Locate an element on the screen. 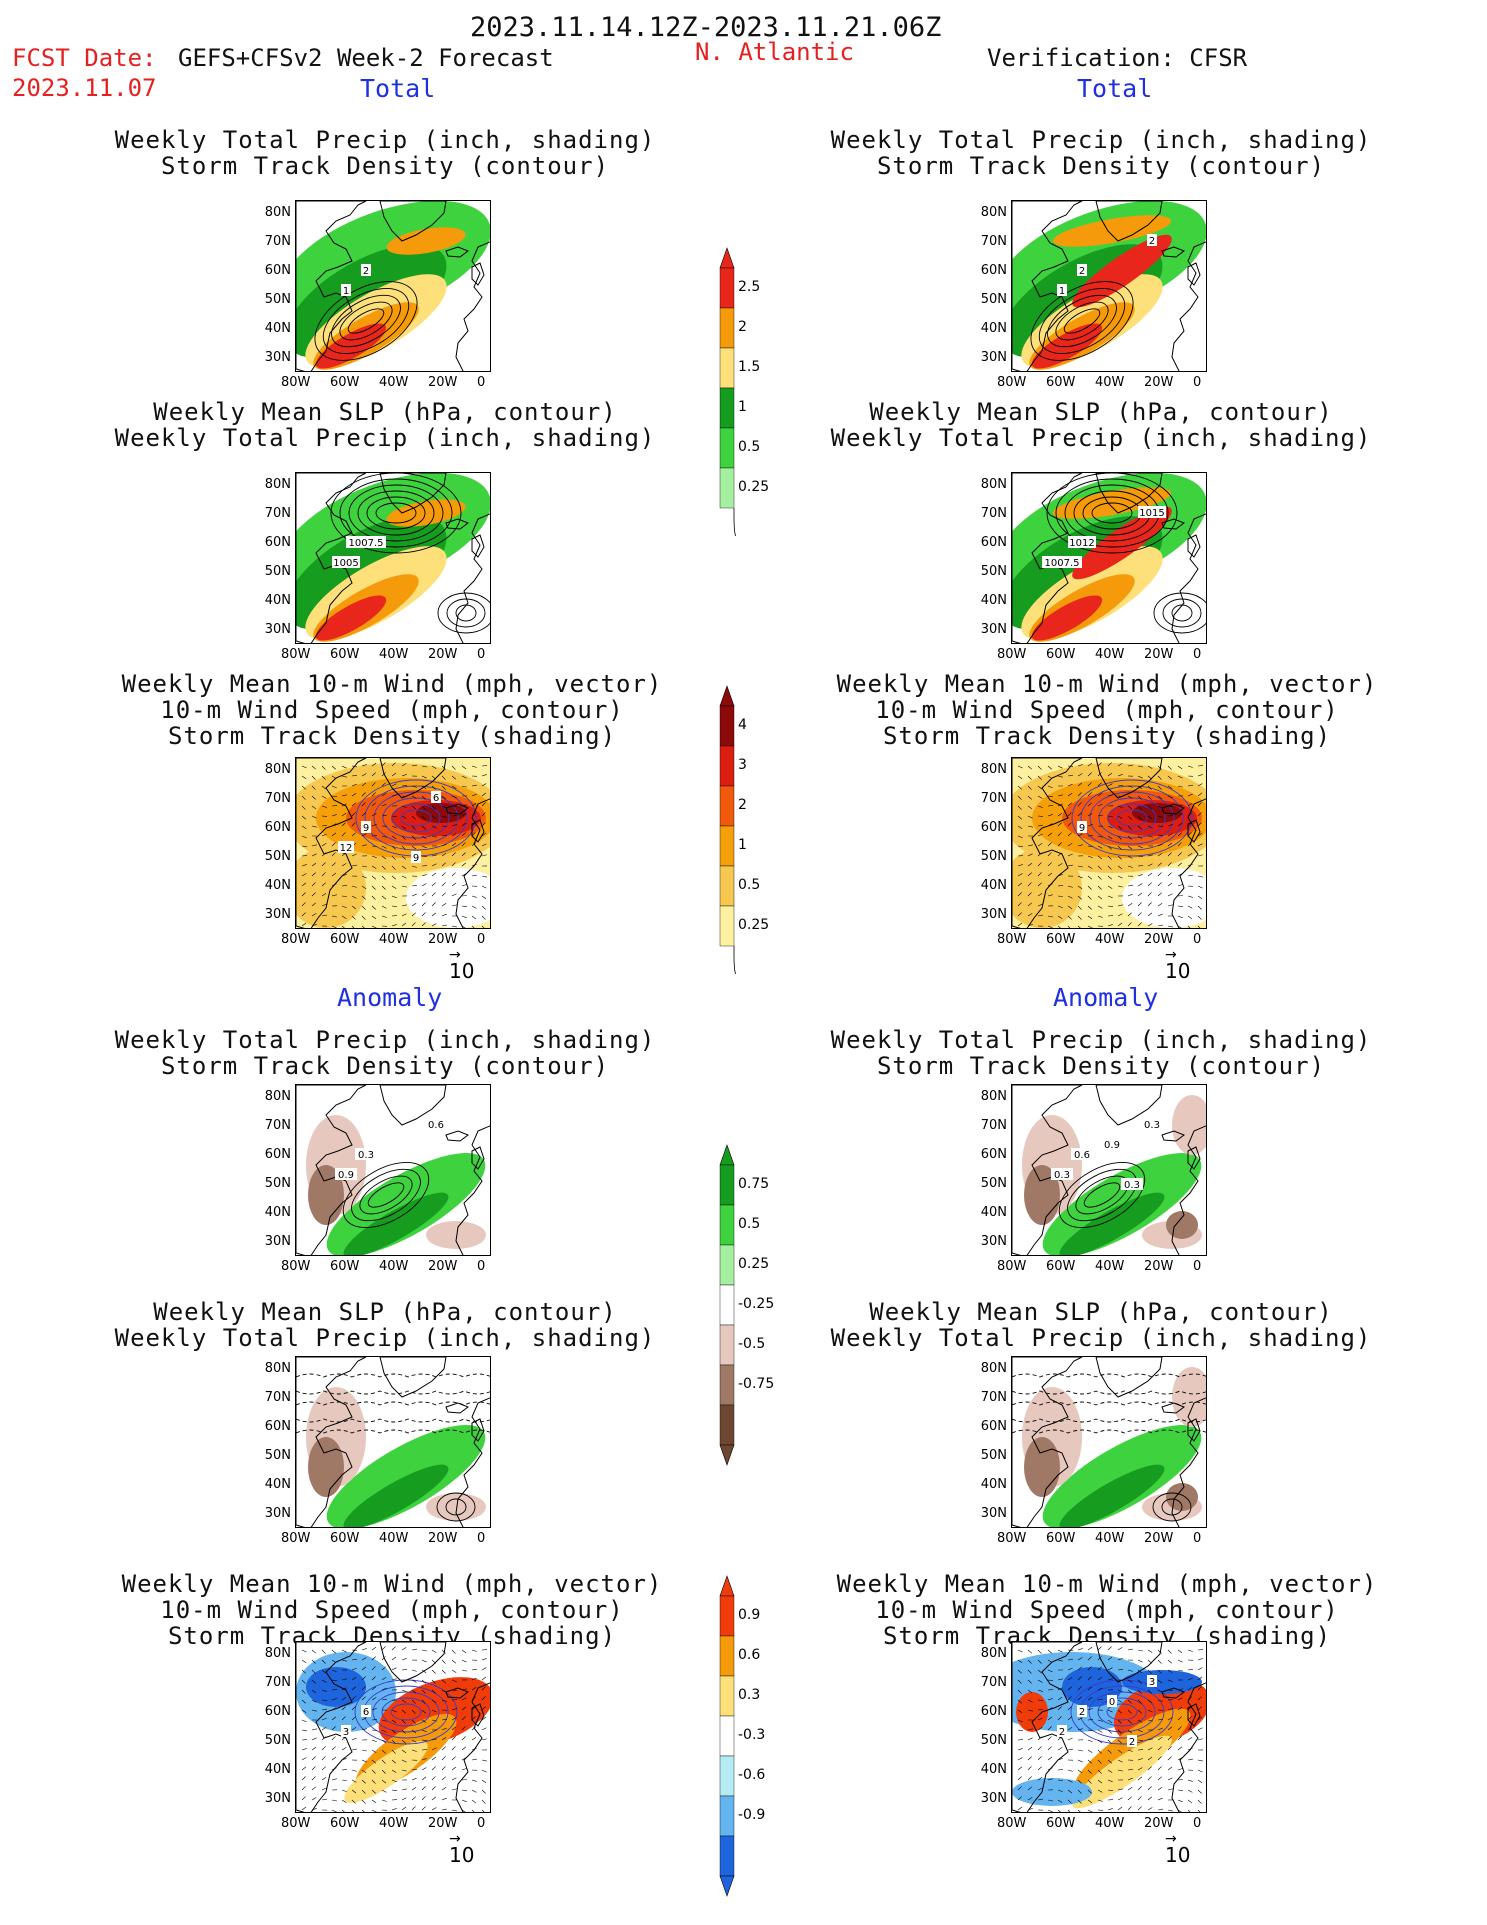 This screenshot has height=1925, width=1487. fcst-model: GEFS+CFSv2 Week-2 Forecast is located at coordinates (366, 58).